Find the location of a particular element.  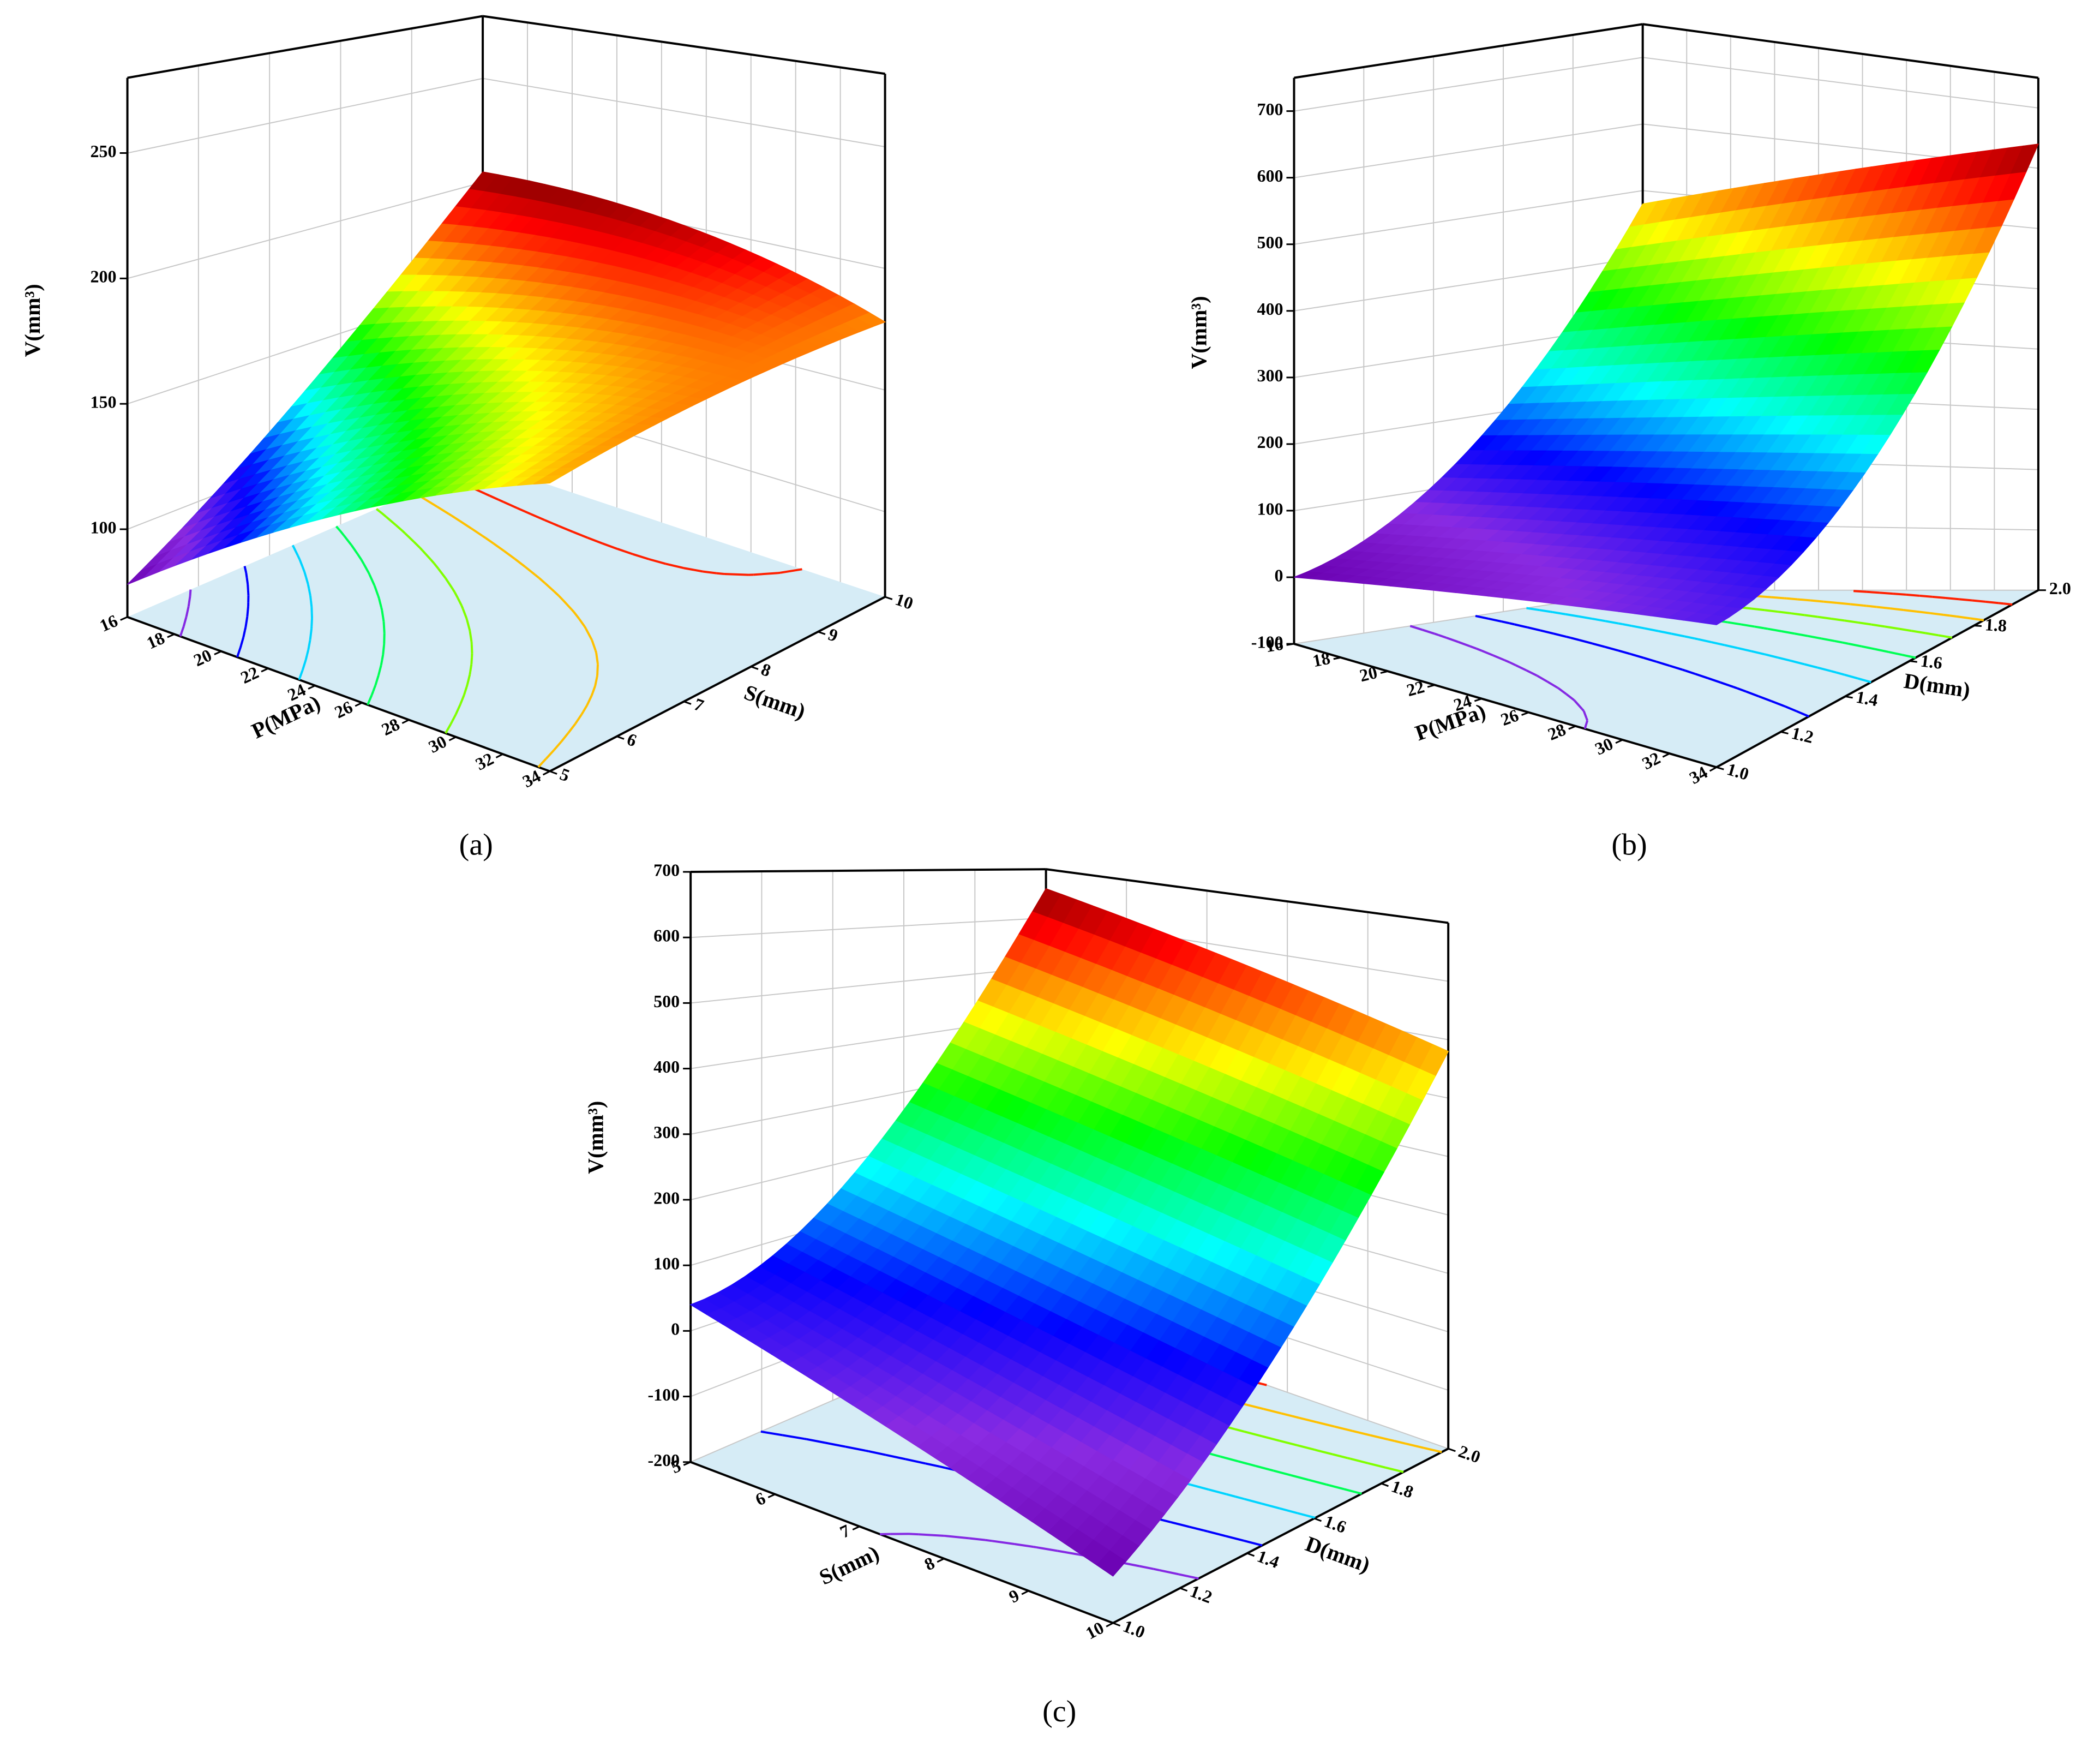

surface-patch is located at coordinates (1714, 619).